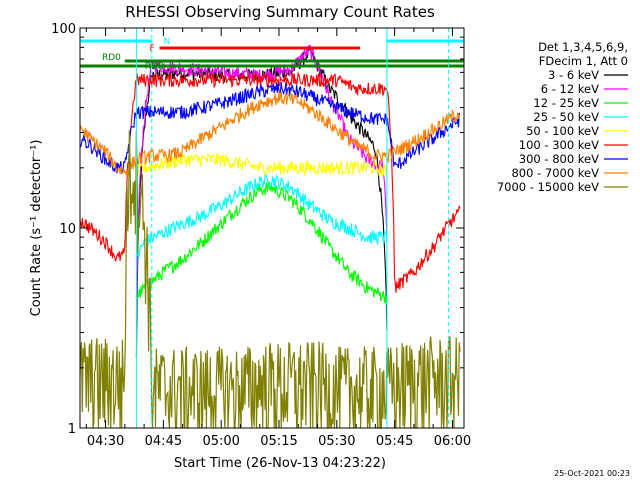 This screenshot has width=640, height=480. I want to click on x-tick-label-2: 04:45, so click(163, 441).